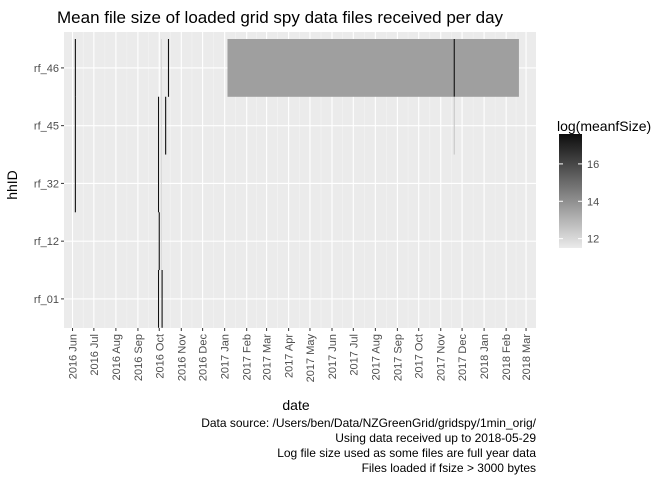 The image size is (672, 480). Describe the element at coordinates (333, 356) in the screenshot. I see `x-tick-label: 2017 Jun` at that location.